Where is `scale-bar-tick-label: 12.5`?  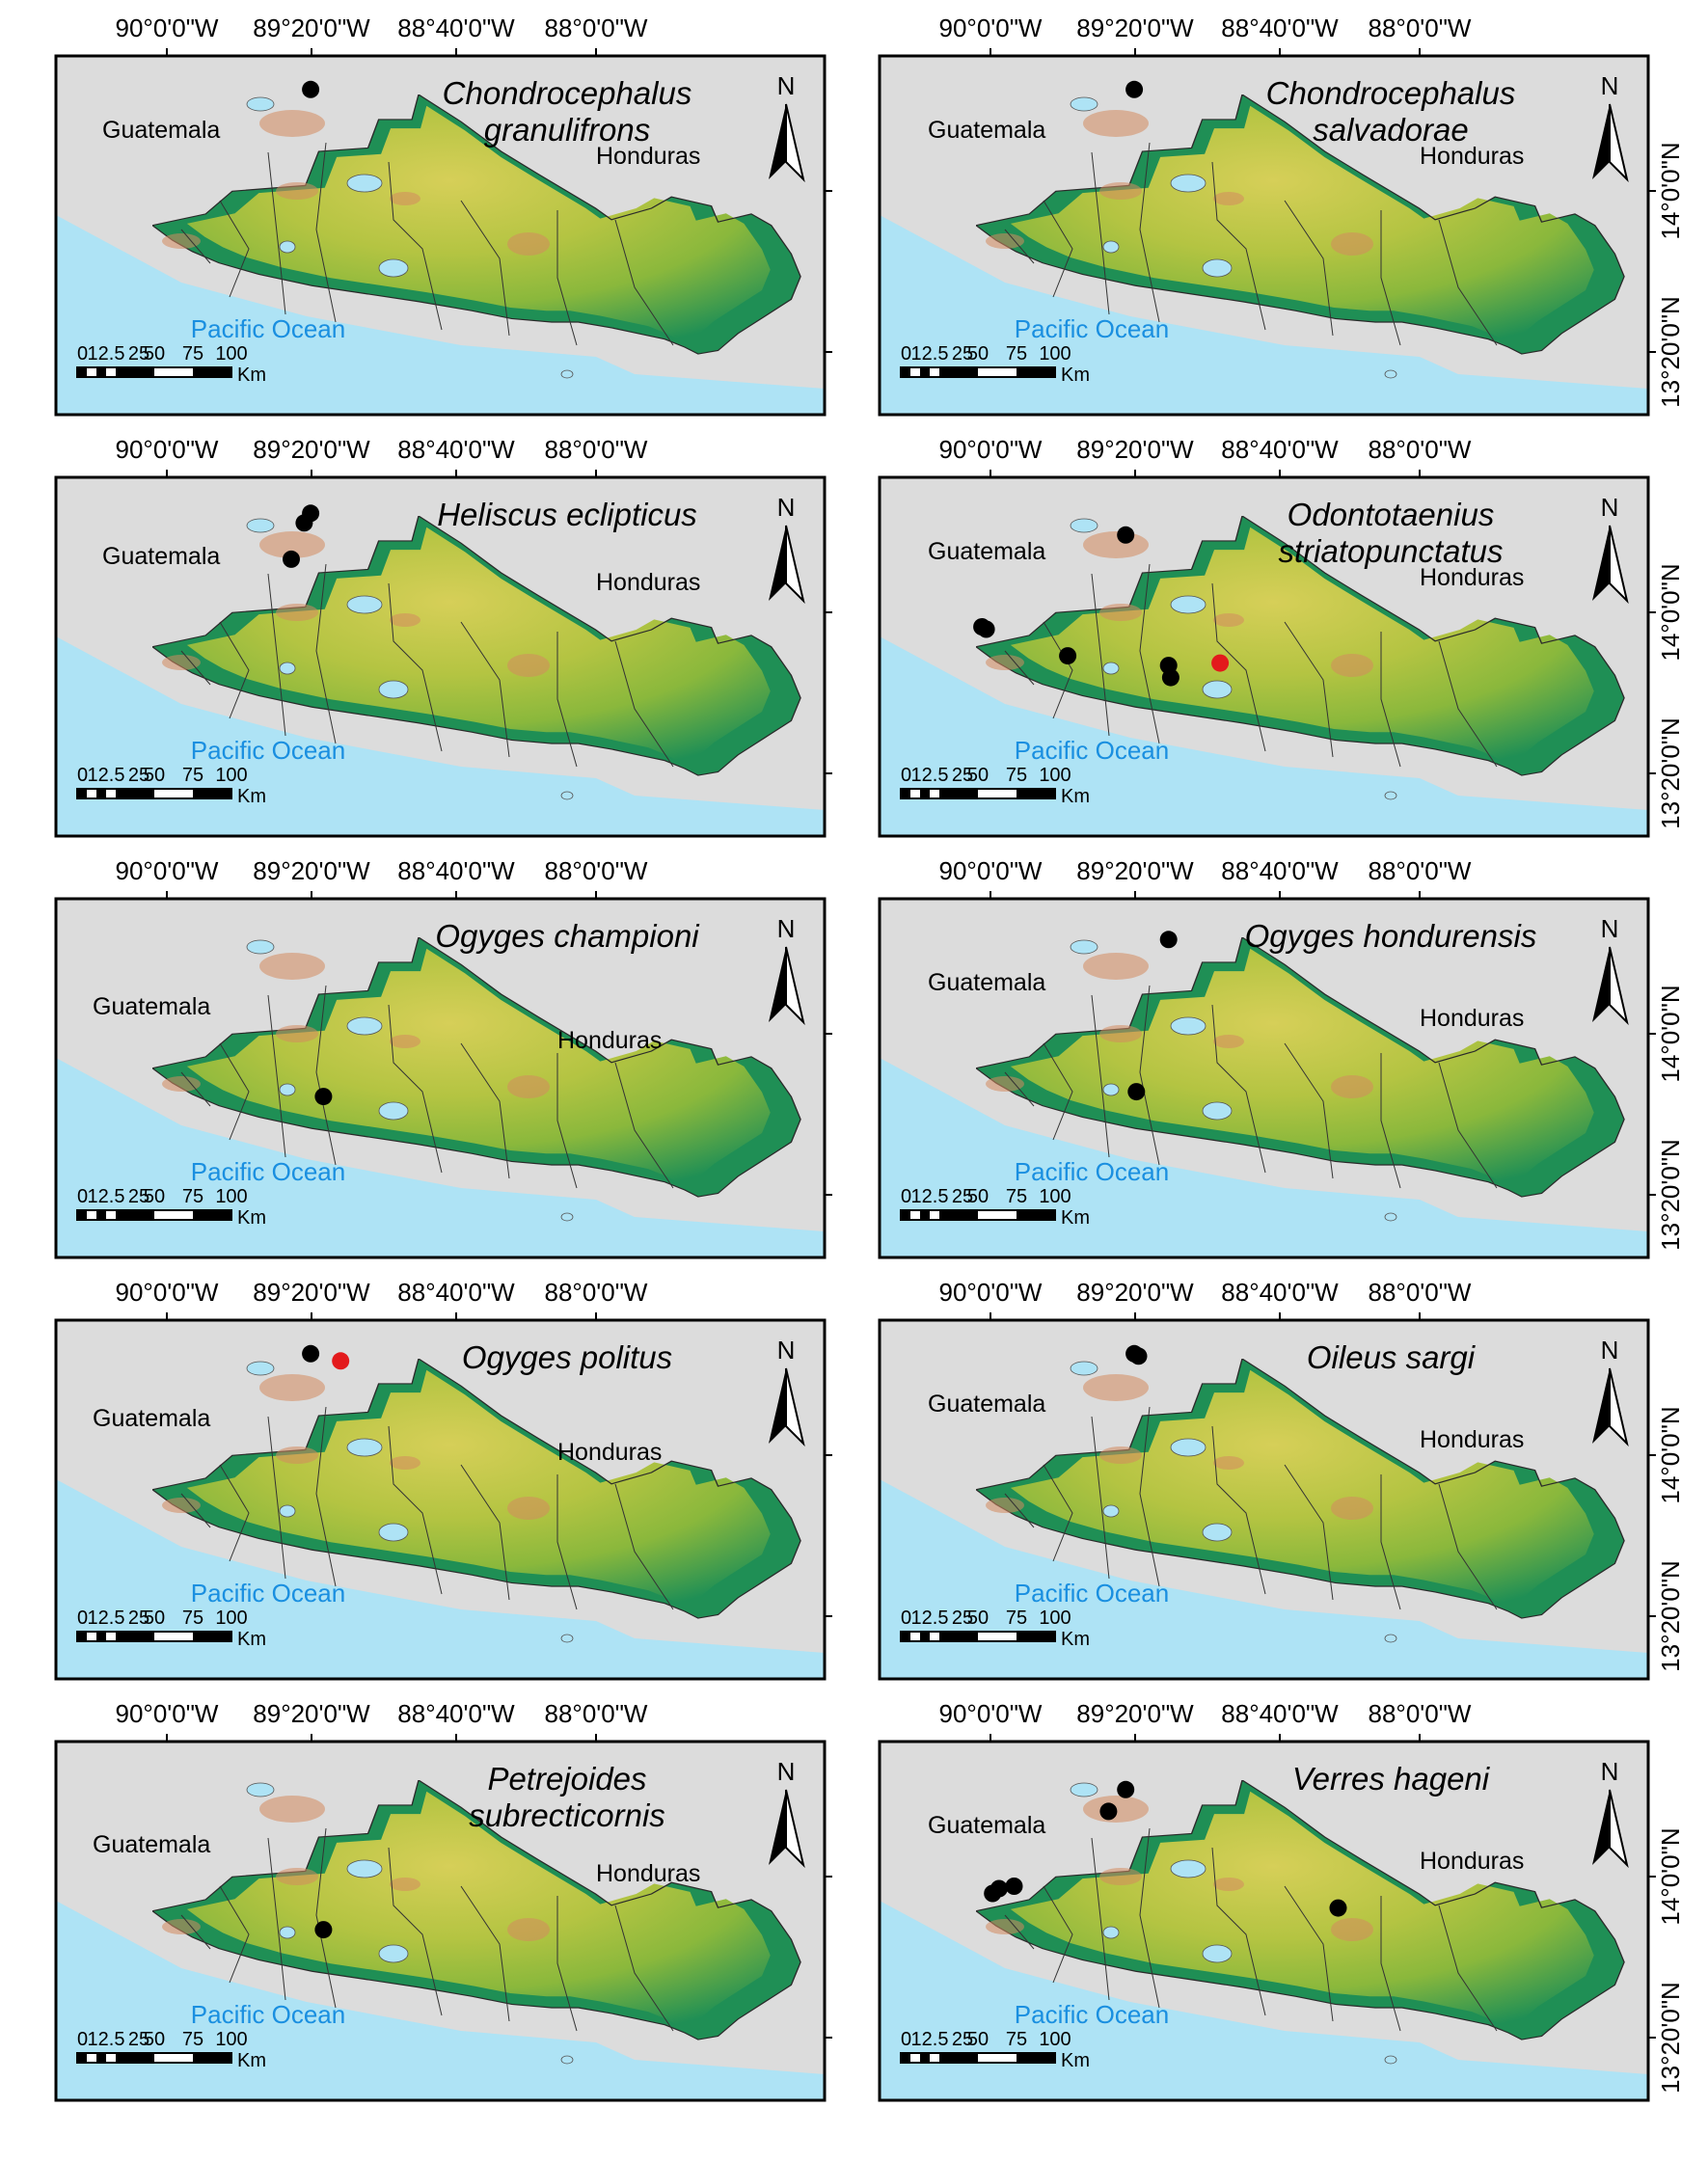 scale-bar-tick-label: 12.5 is located at coordinates (106, 1196).